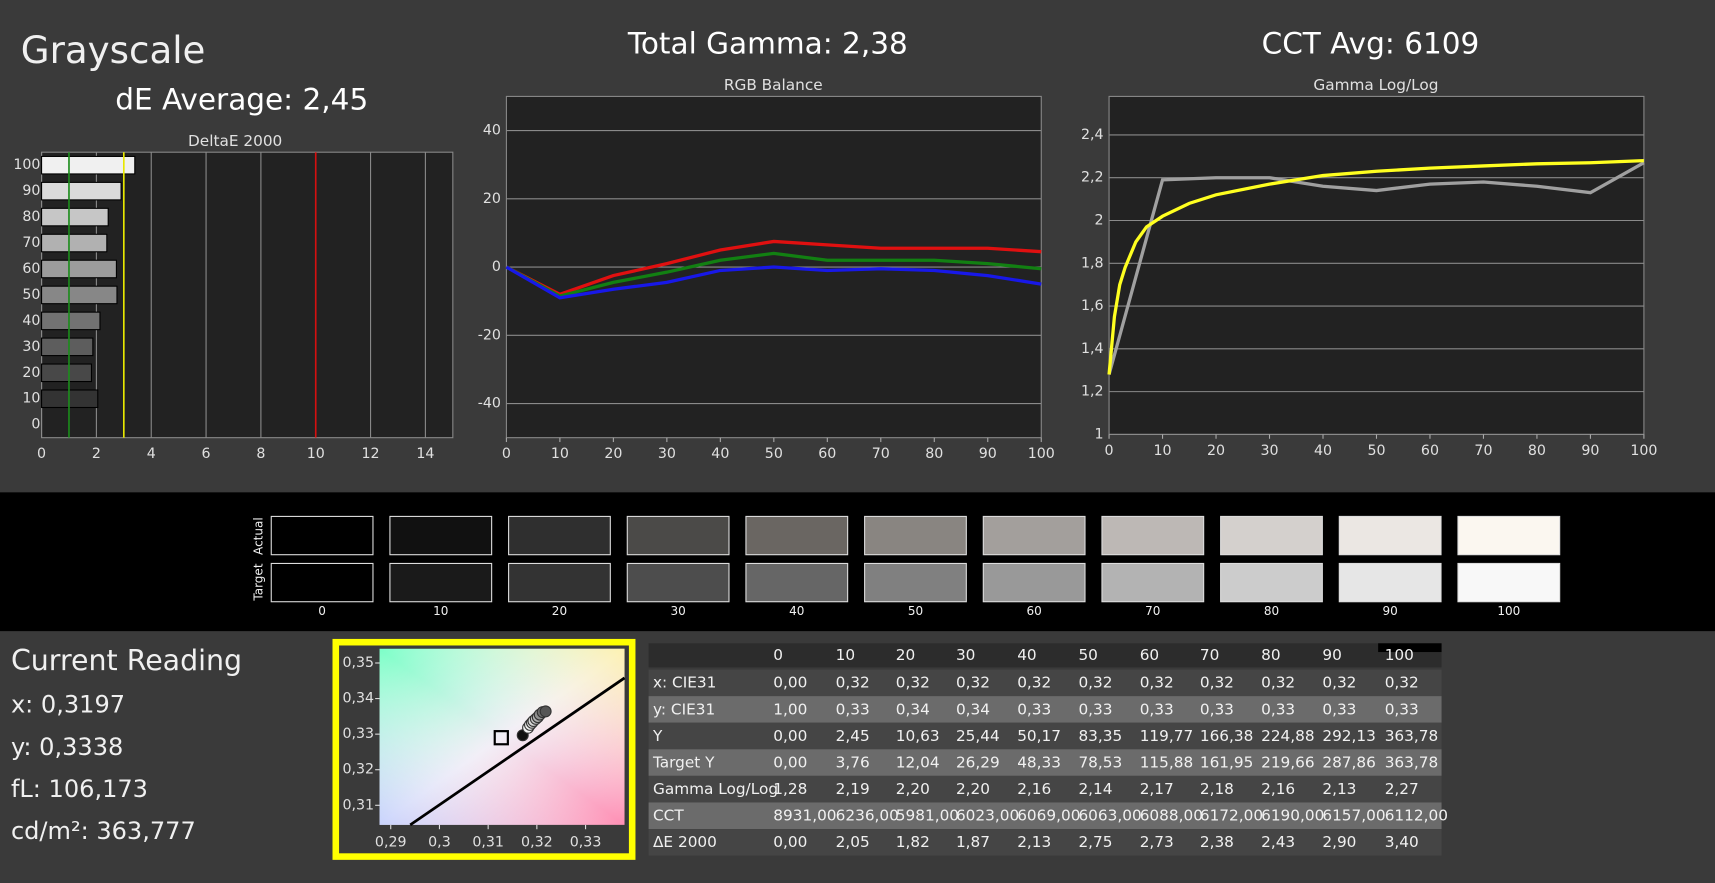 The image size is (1715, 883). Describe the element at coordinates (488, 842) in the screenshot. I see `x-tick-label: 0,31` at that location.